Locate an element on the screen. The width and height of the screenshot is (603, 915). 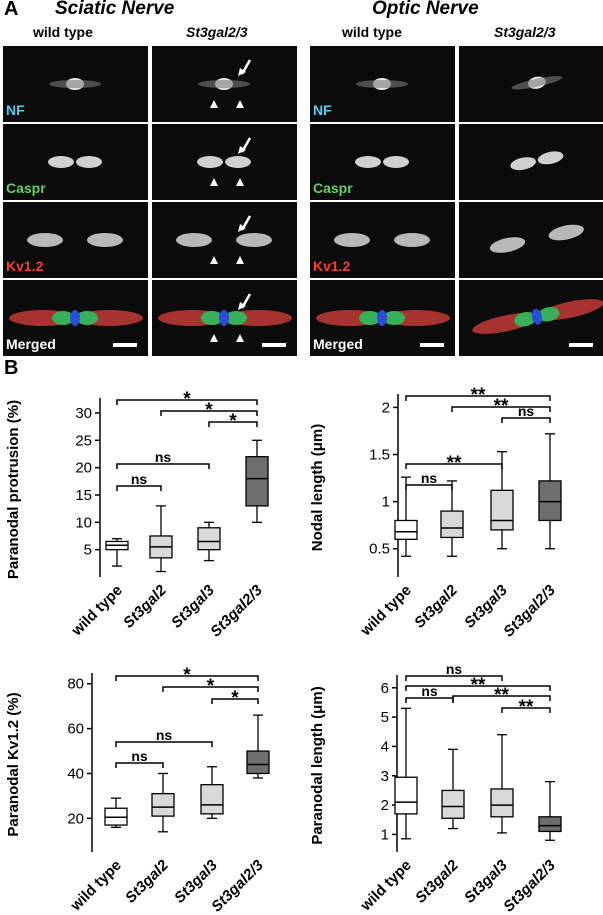
y-tick-label: 4 is located at coordinates (385, 746).